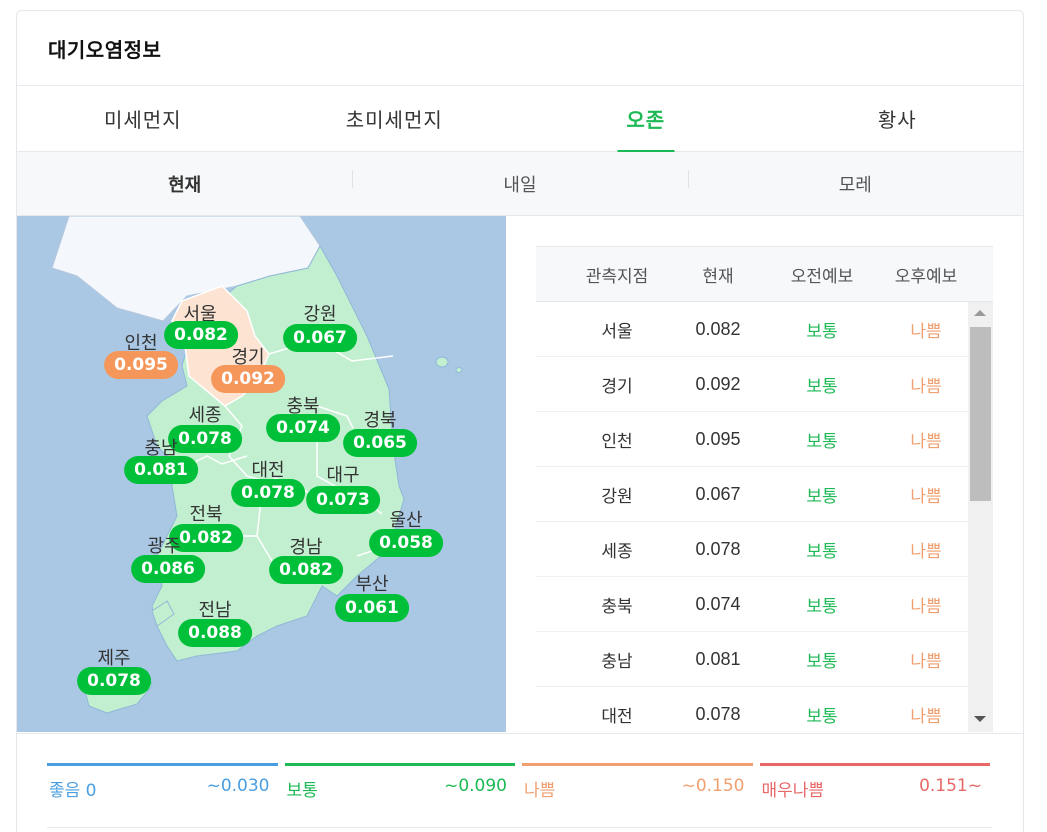 The image size is (1047, 832). What do you see at coordinates (617, 331) in the screenshot?
I see `station-cell: 서울` at bounding box center [617, 331].